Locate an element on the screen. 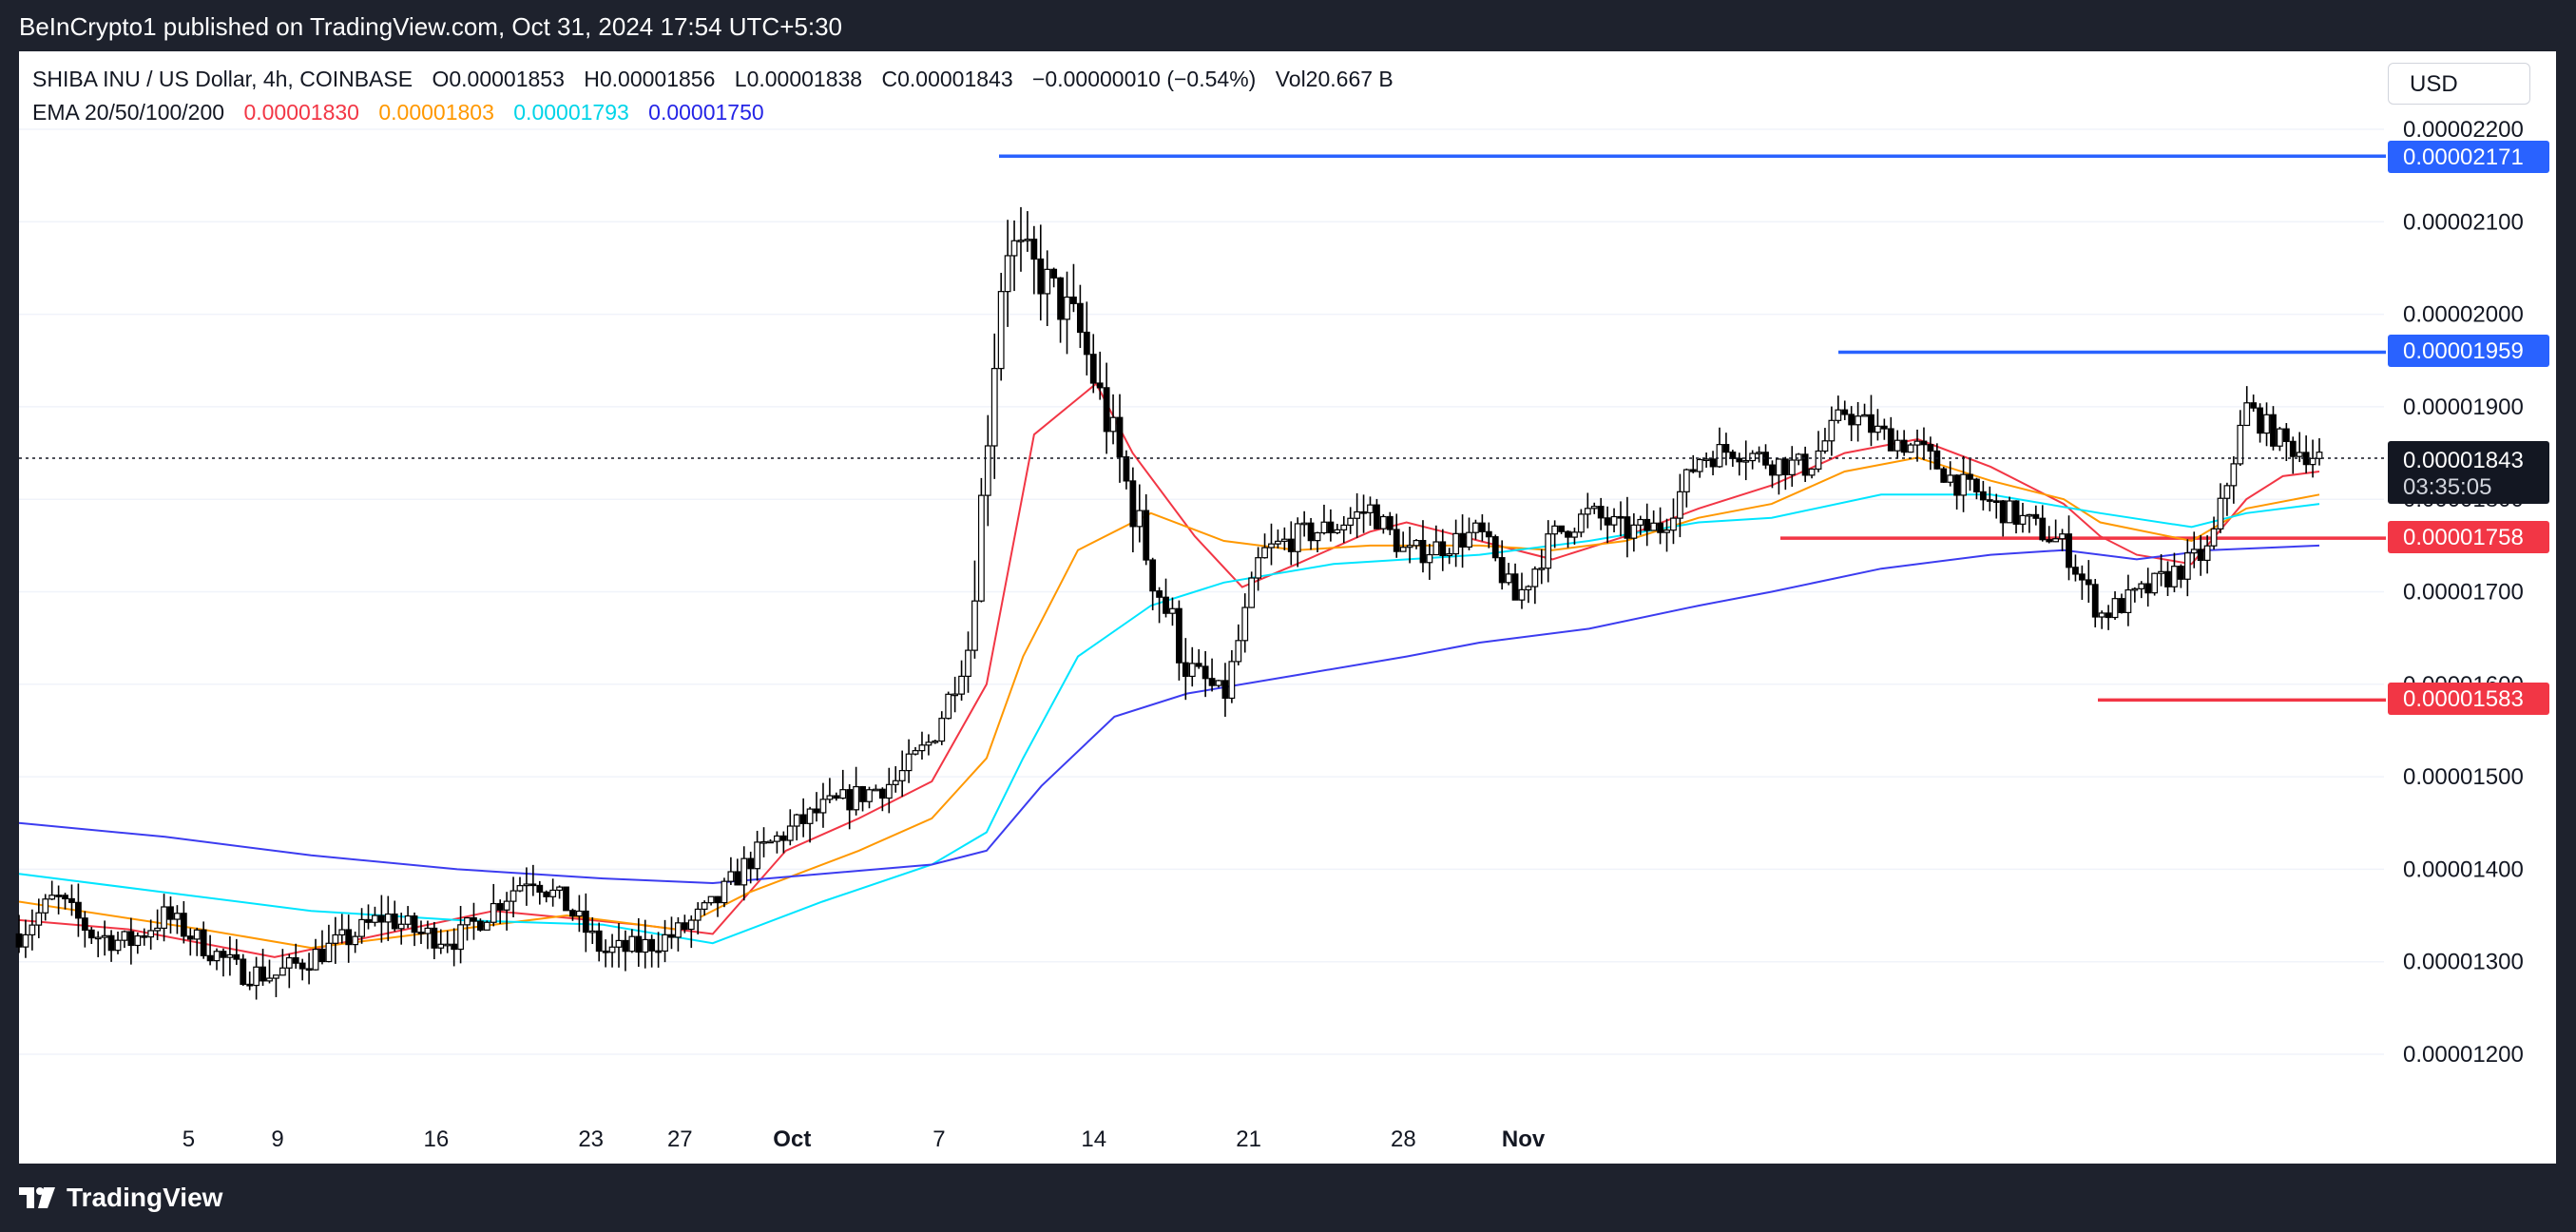 The image size is (2576, 1232). volume: Vol20.667 B is located at coordinates (1335, 79).